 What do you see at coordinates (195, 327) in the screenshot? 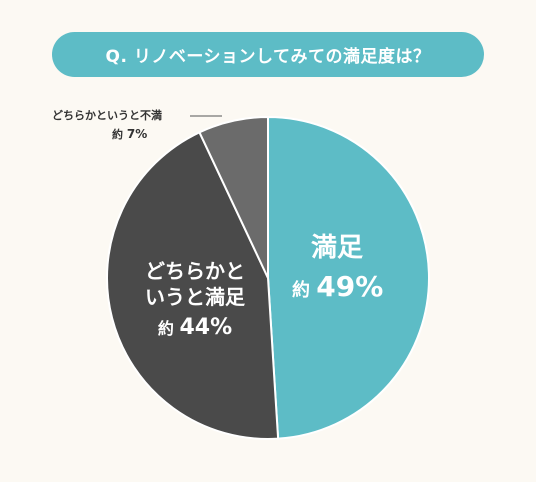
I see `slice-value-somewhat-satisfied: 約 44%` at bounding box center [195, 327].